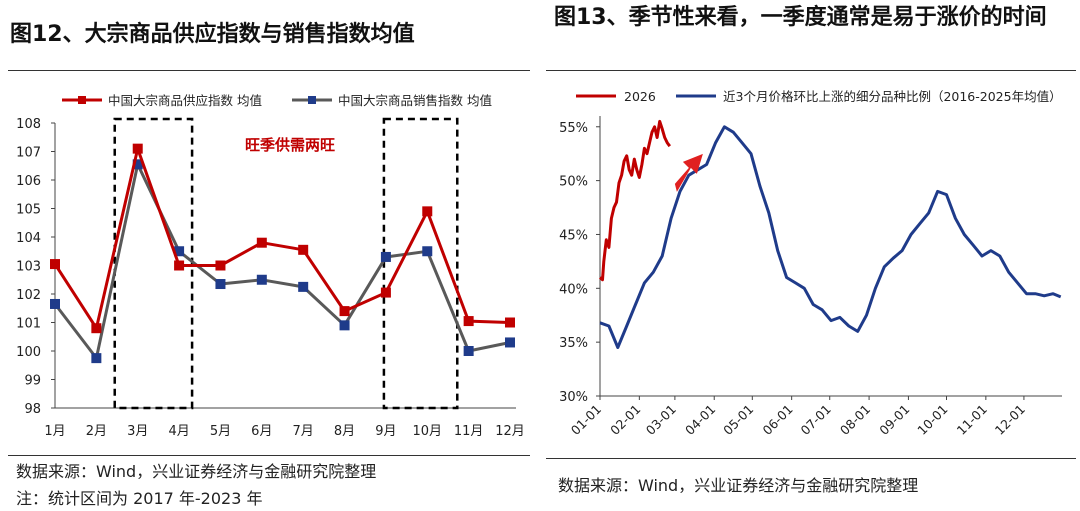  I want to click on y-tick-label: 103, so click(28, 267).